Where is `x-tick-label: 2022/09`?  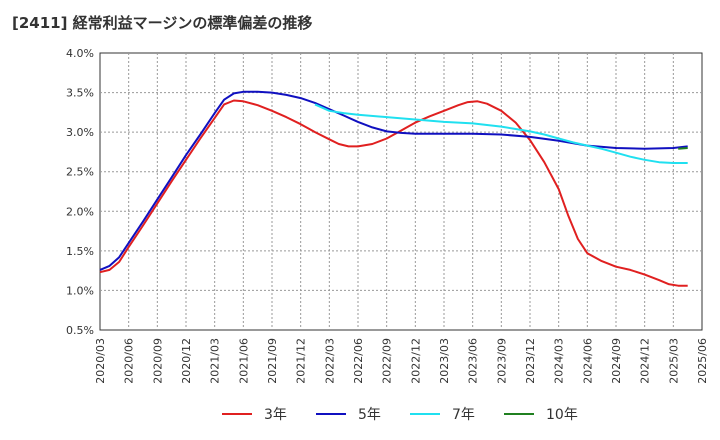
x-tick-label: 2022/09 is located at coordinates (387, 361).